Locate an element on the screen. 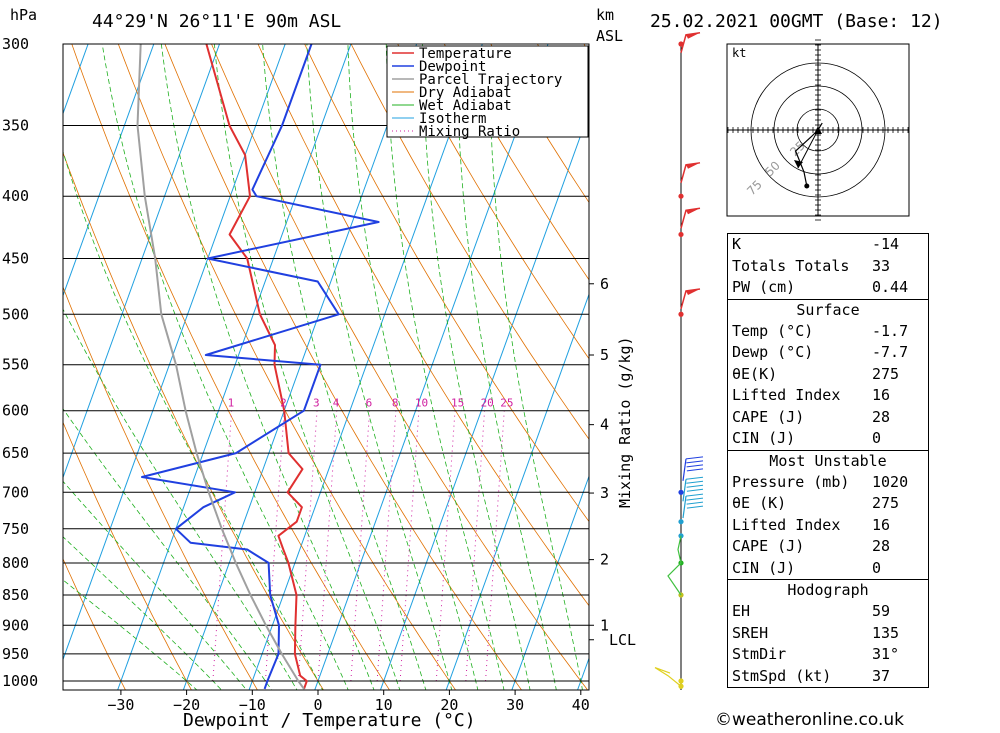 The height and width of the screenshot is (733, 1000). s-cape-label: CAPE (J) is located at coordinates (768, 416).